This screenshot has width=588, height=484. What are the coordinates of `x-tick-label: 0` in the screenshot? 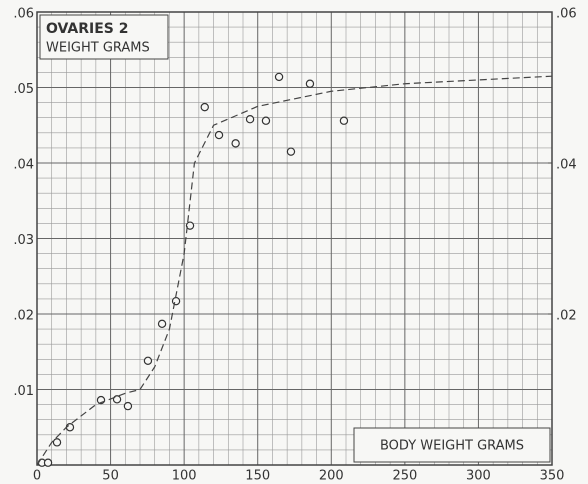 It's located at (37, 476).